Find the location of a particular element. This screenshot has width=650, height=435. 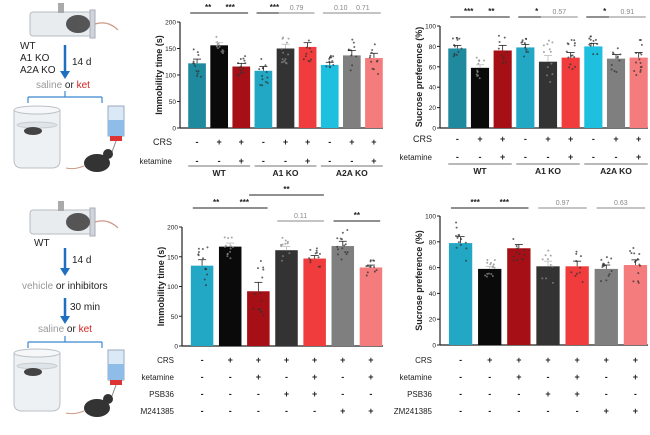

y-tick-label: 40 is located at coordinates (433, 88).